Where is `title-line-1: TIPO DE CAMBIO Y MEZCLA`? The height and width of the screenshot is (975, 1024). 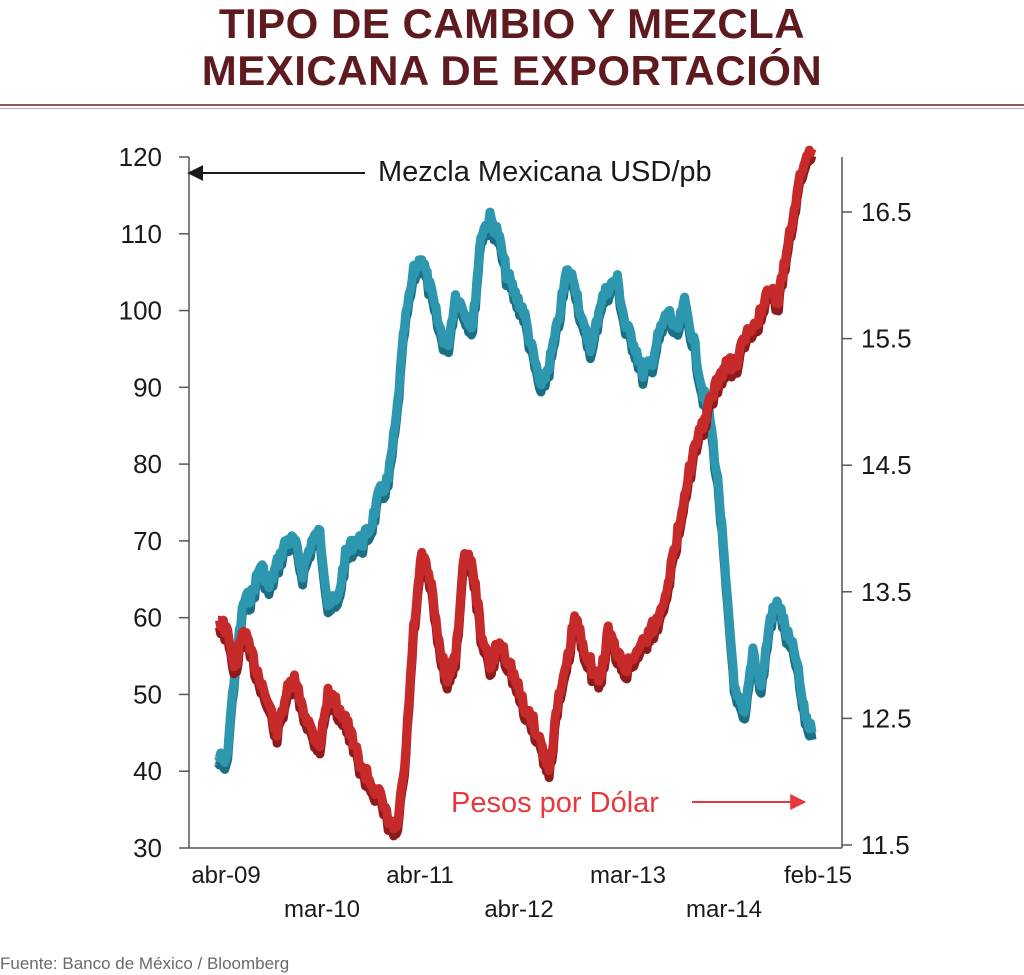
title-line-1: TIPO DE CAMBIO Y MEZCLA is located at coordinates (512, 23).